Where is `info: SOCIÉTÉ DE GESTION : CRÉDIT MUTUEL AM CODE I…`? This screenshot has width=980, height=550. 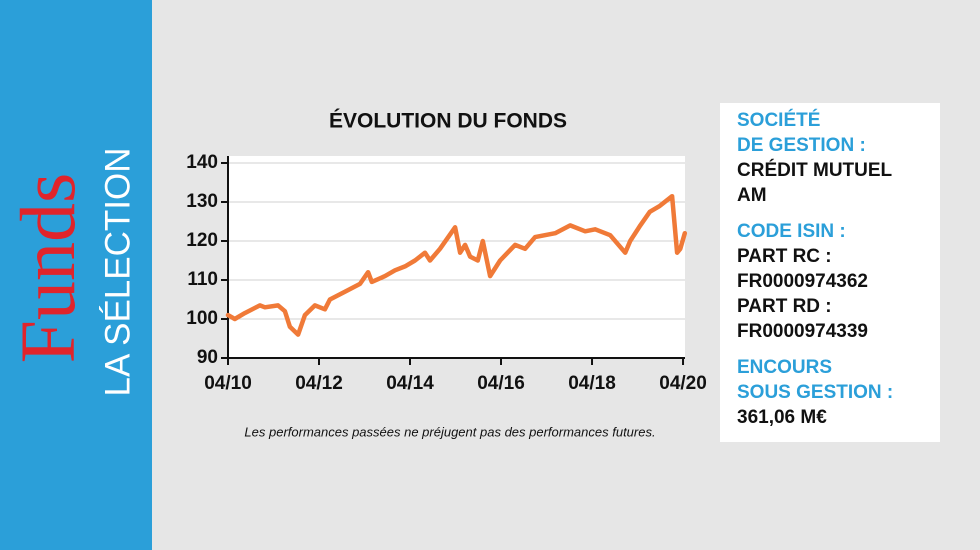
info: SOCIÉTÉ DE GESTION : CRÉDIT MUTUEL AM CODE I… is located at coordinates (815, 268).